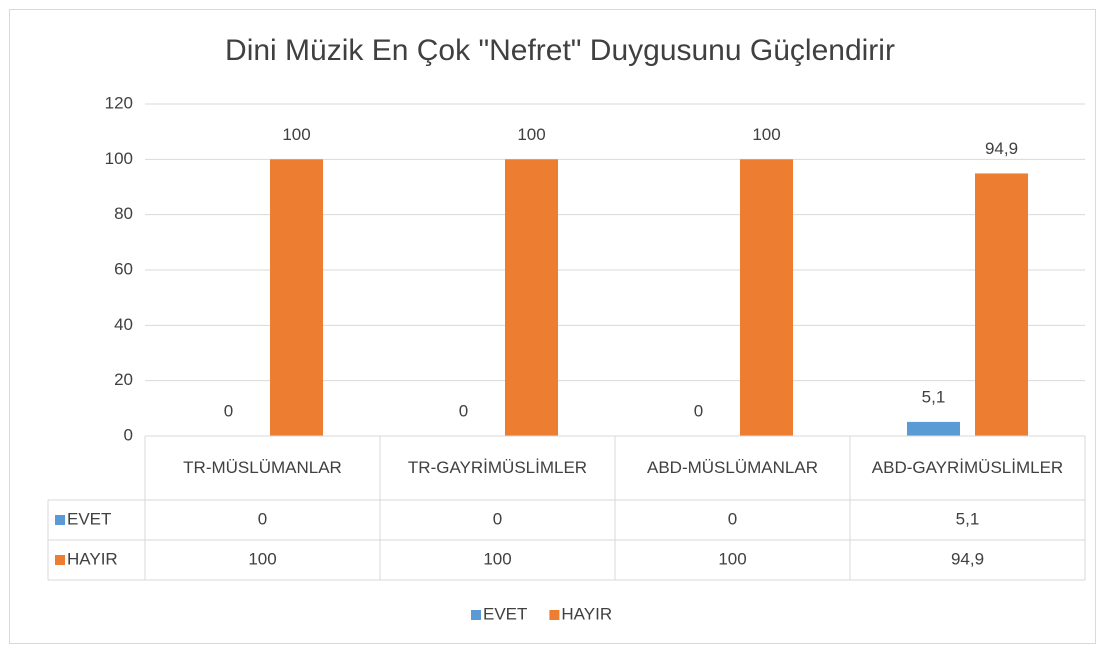 This screenshot has height=653, width=1105. Describe the element at coordinates (505, 613) in the screenshot. I see `legend-label: EVET` at that location.